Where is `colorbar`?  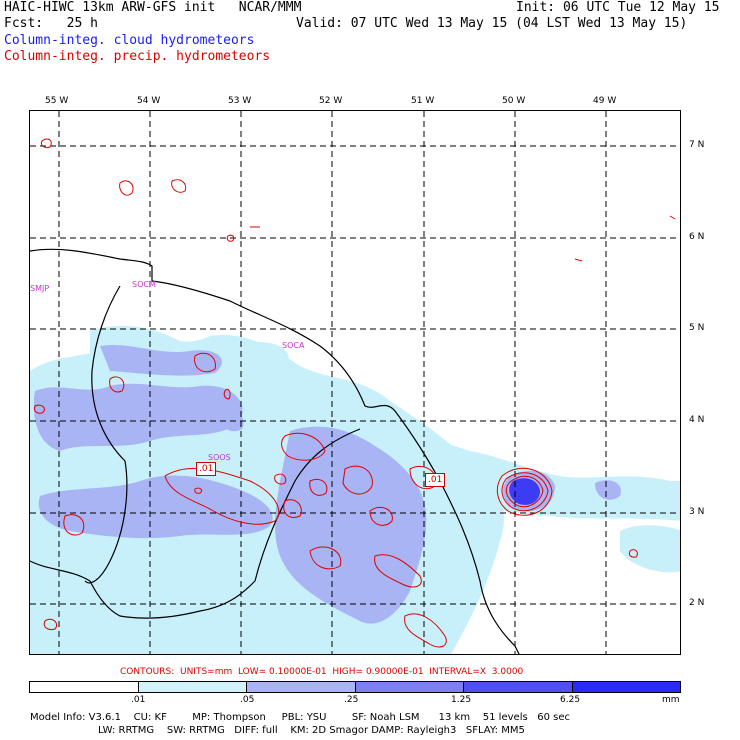 colorbar is located at coordinates (355, 687).